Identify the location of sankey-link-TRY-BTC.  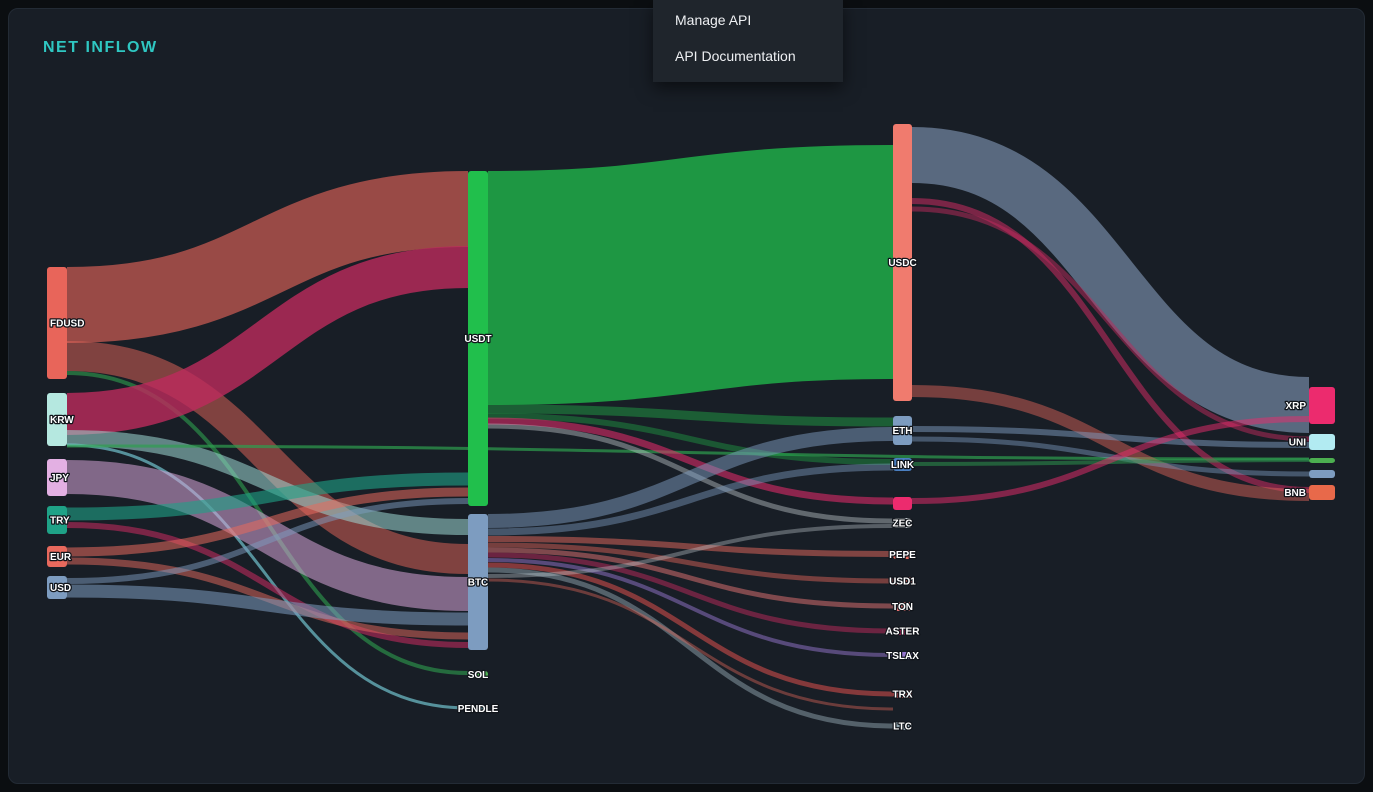
(267, 585).